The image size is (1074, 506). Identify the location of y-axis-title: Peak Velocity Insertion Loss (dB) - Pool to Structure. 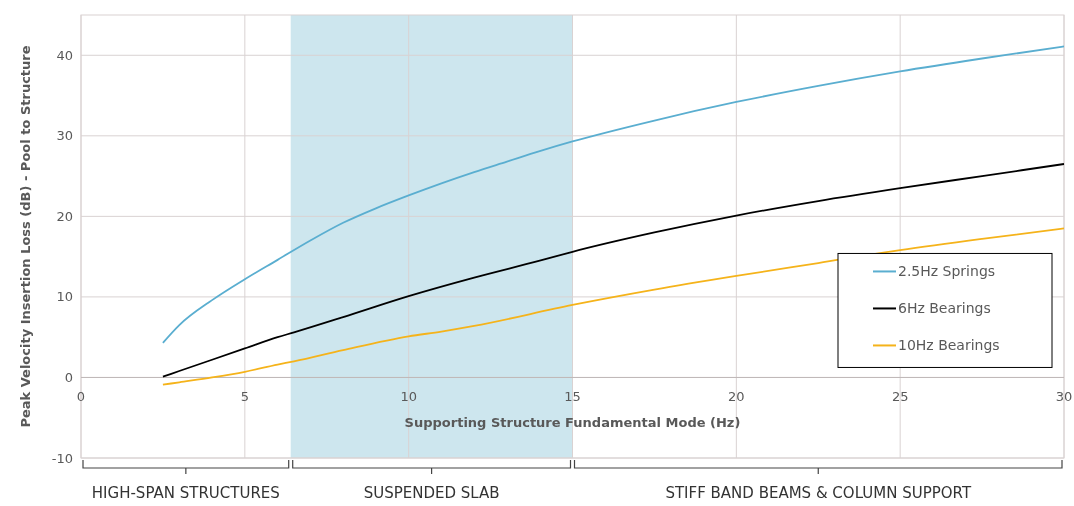
(25, 236).